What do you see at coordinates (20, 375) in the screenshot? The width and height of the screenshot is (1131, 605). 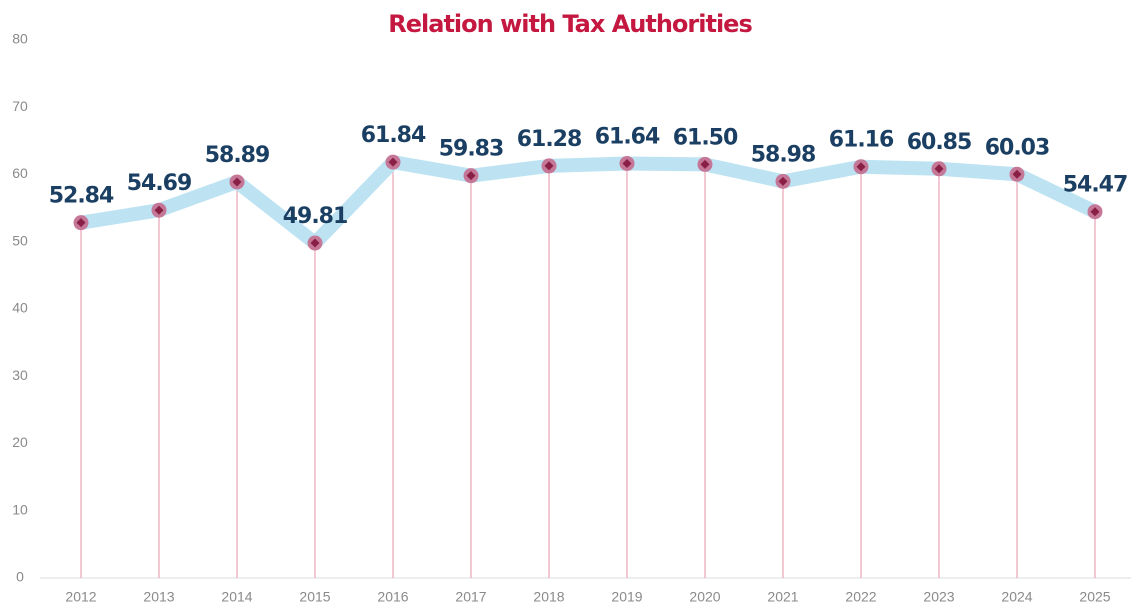 I see `y-tick-label: 30` at bounding box center [20, 375].